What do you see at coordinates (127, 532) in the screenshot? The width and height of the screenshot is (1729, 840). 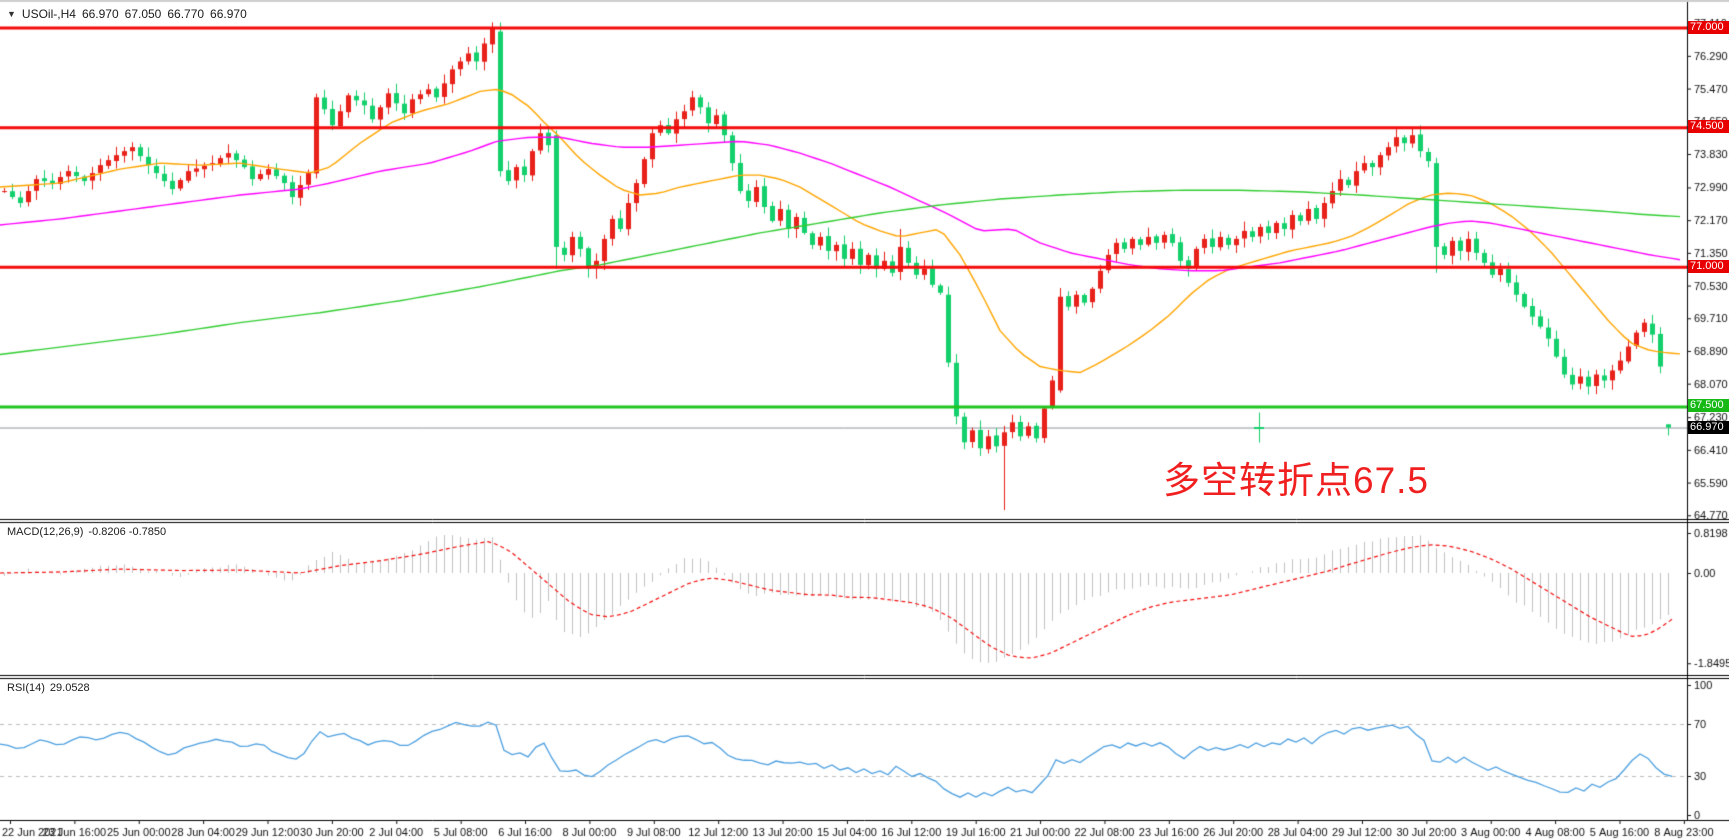 I see `macd-values: -0.8206 -0.7850` at bounding box center [127, 532].